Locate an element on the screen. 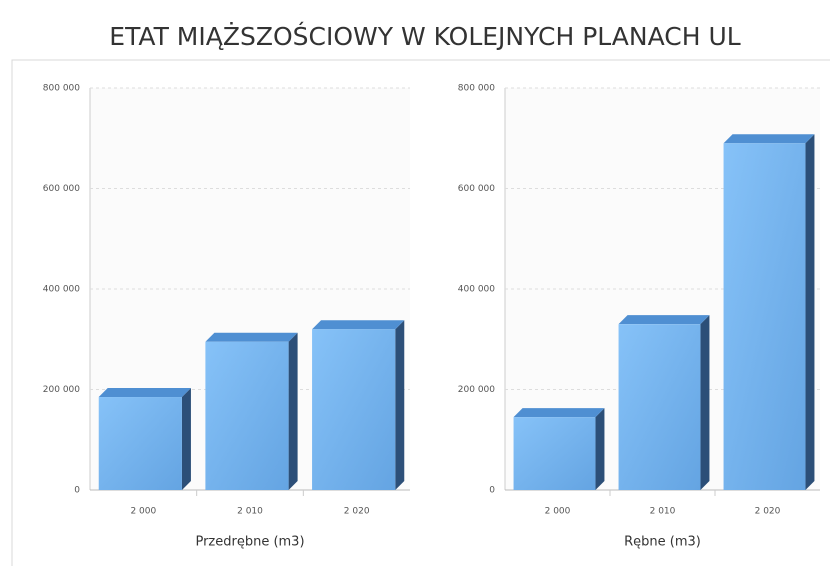 The height and width of the screenshot is (566, 830). x-axis-title: Przedrębne (m3) is located at coordinates (249, 542).